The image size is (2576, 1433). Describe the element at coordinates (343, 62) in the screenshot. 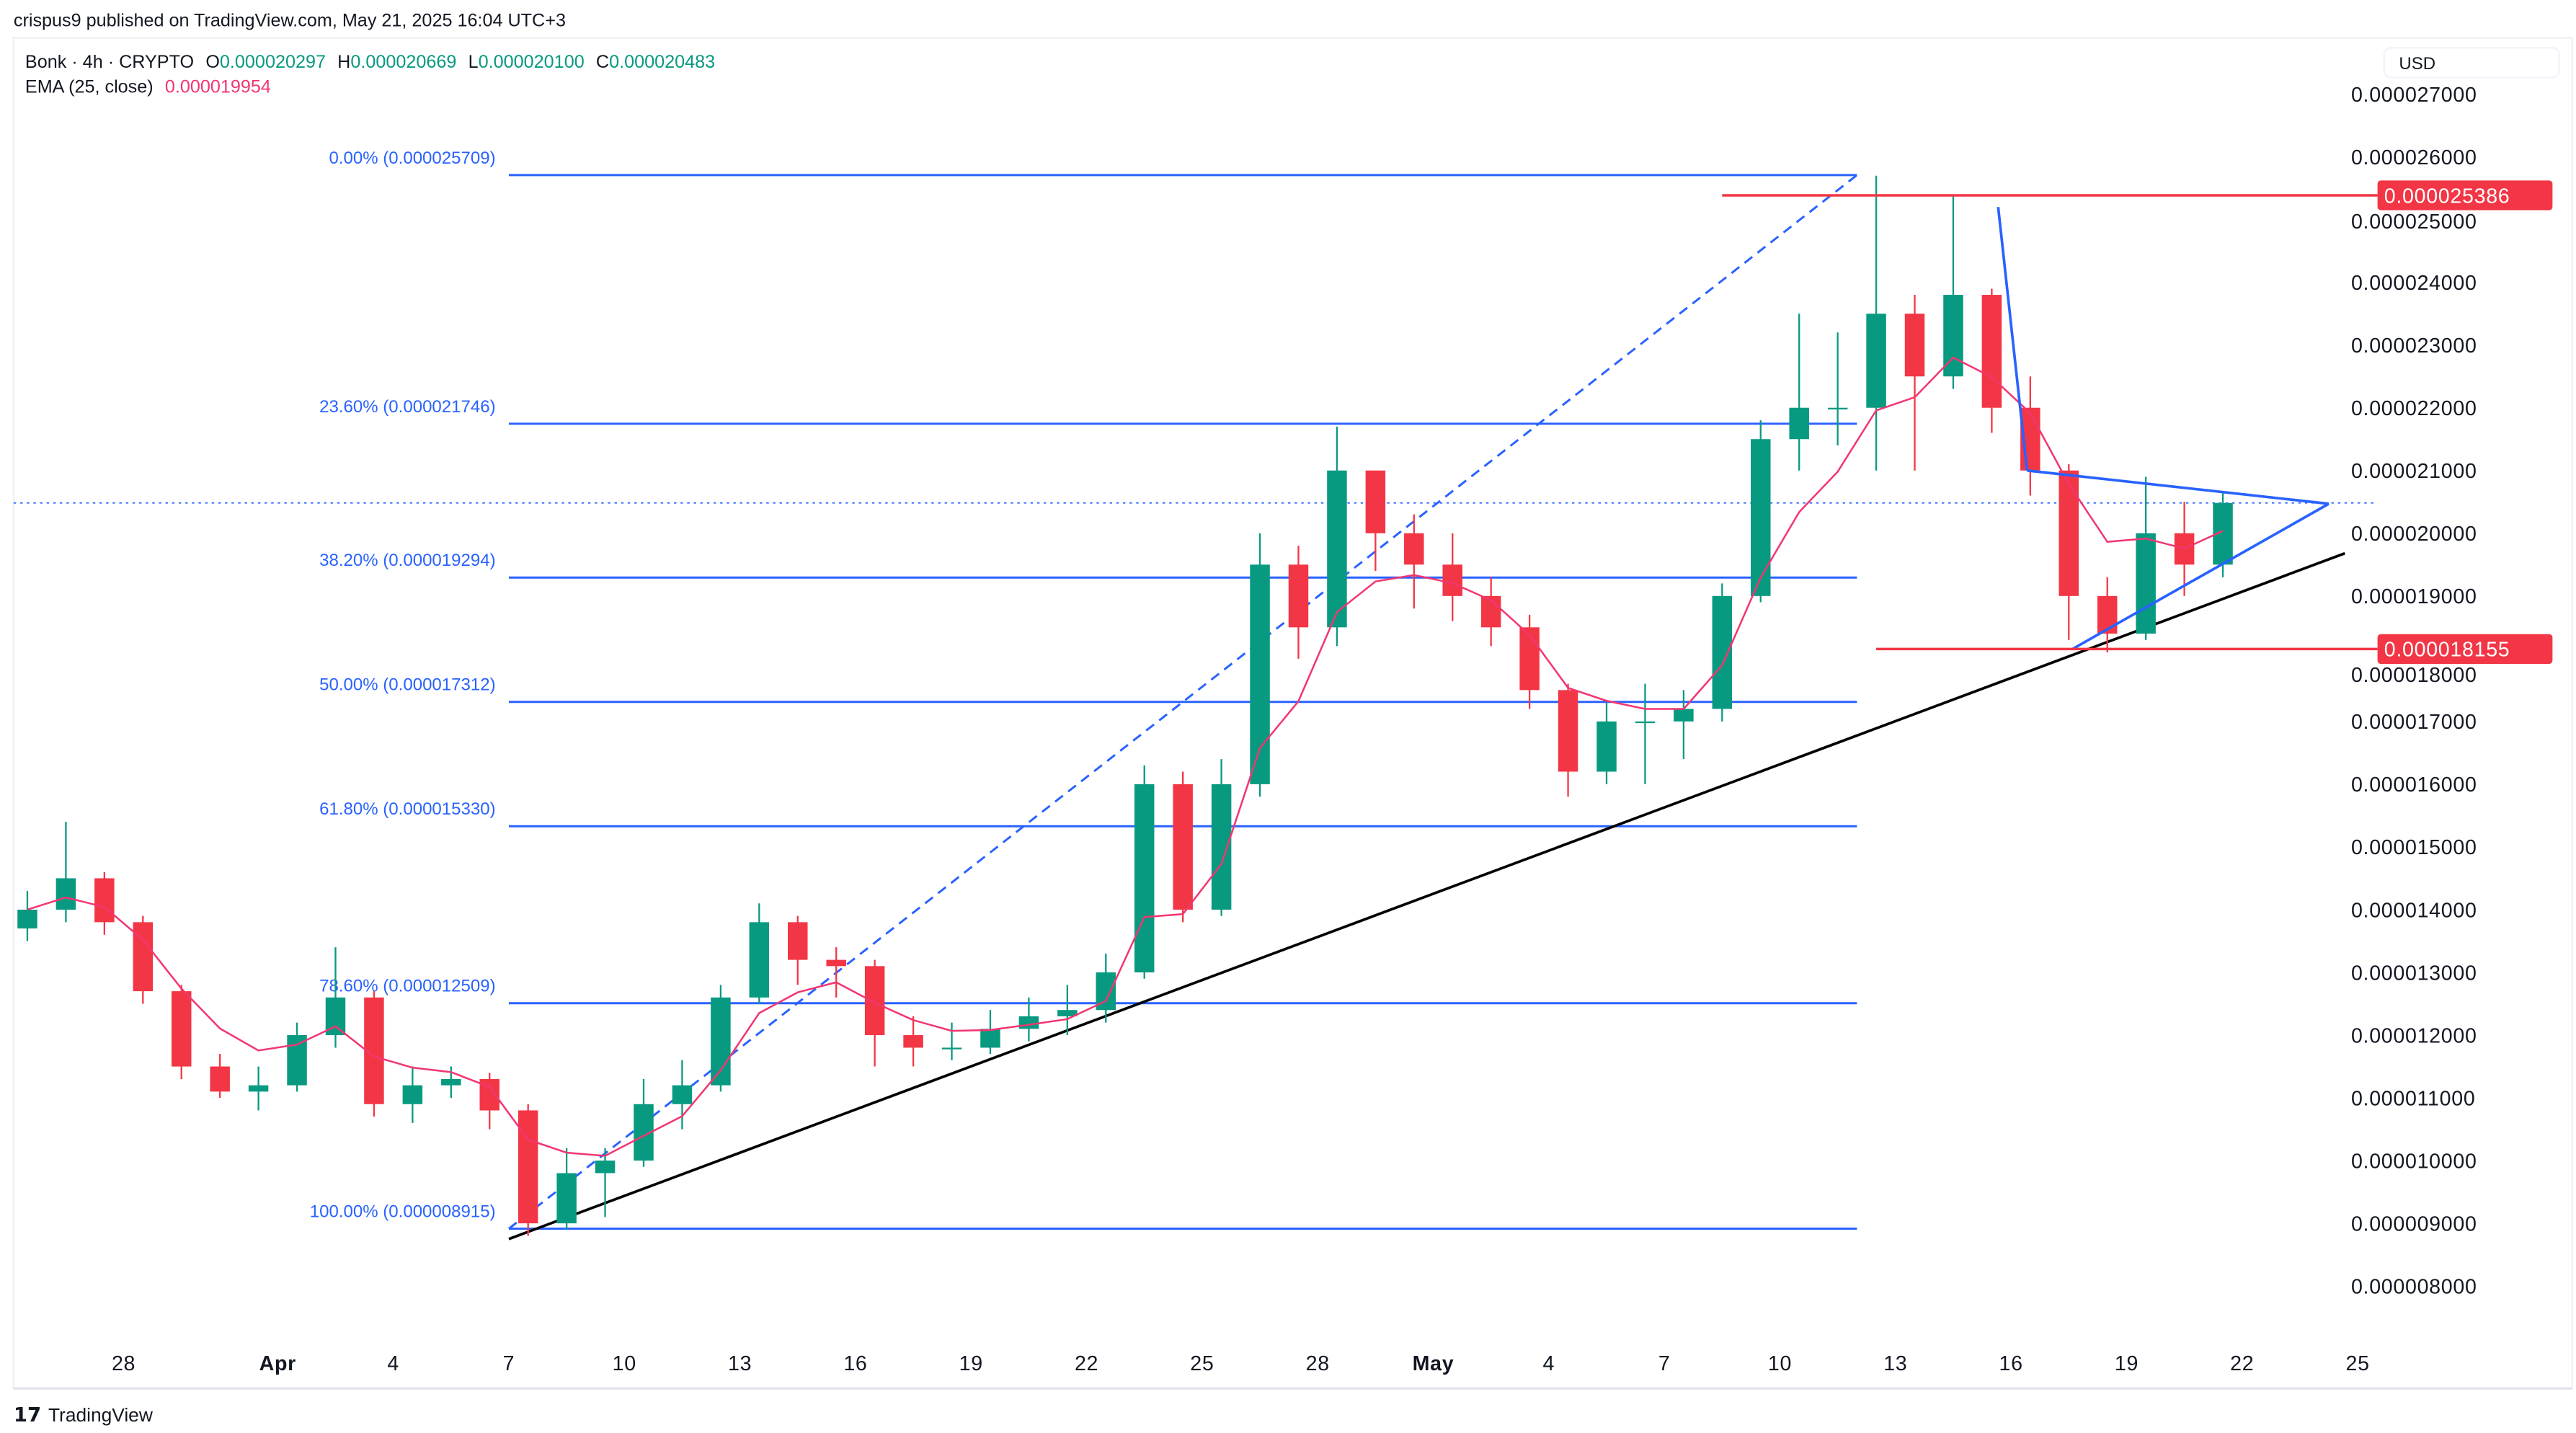

I see `high-label: H` at that location.